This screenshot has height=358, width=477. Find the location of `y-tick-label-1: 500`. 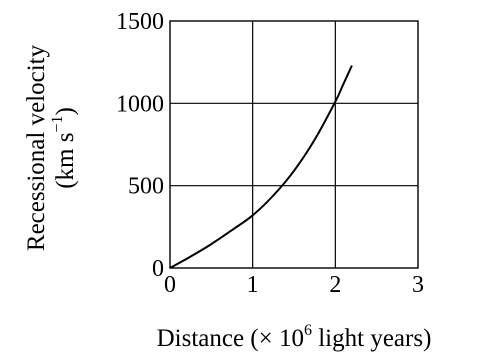

y-tick-label-1: 500 is located at coordinates (146, 187).